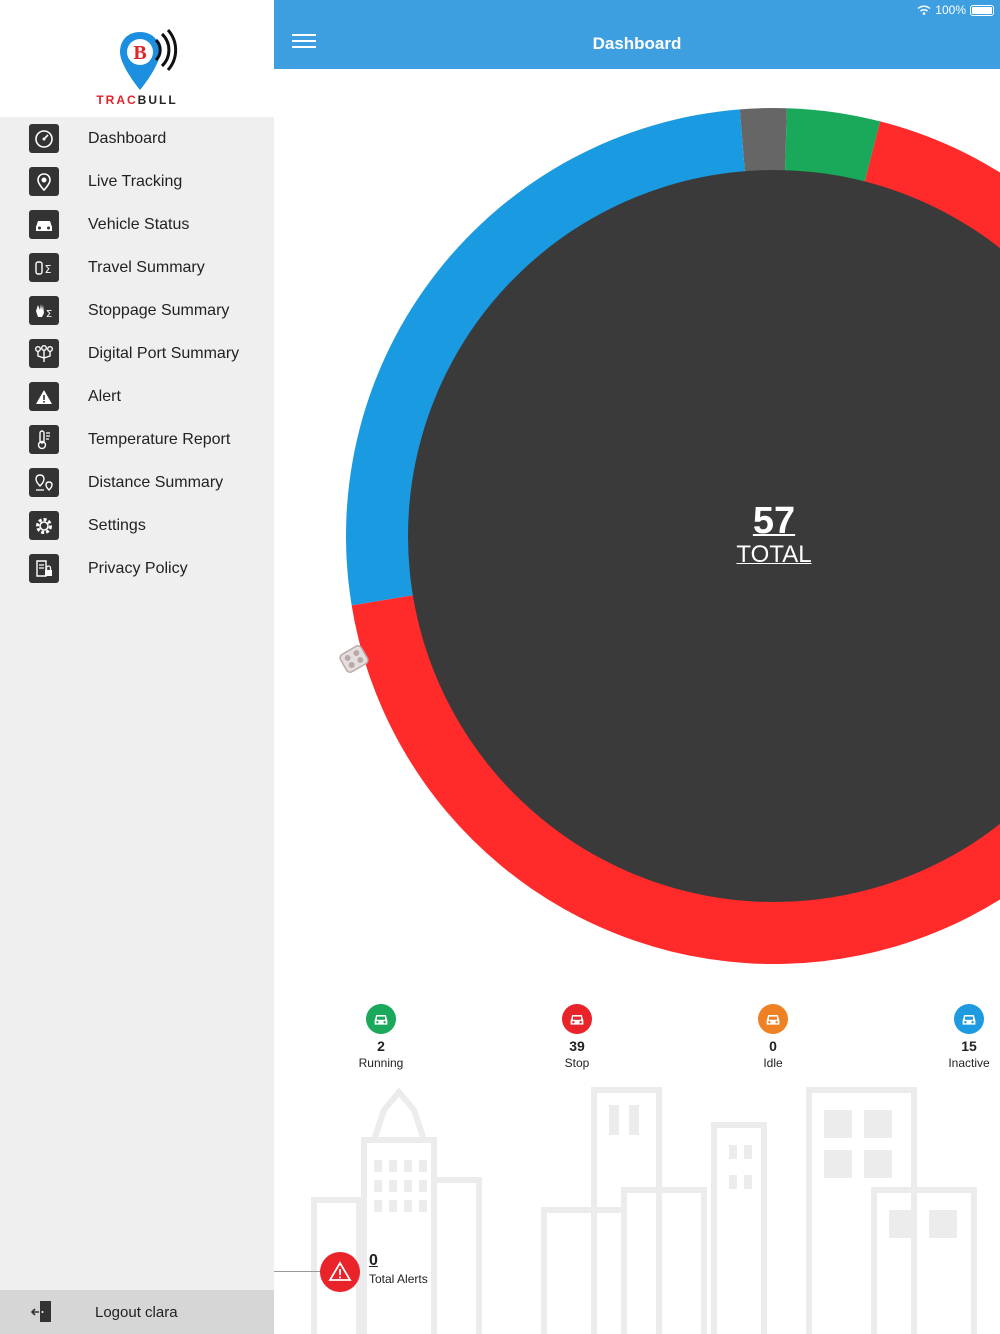 Image resolution: width=1000 pixels, height=1334 pixels. I want to click on sidebar-item-label: Privacy Policy, so click(138, 568).